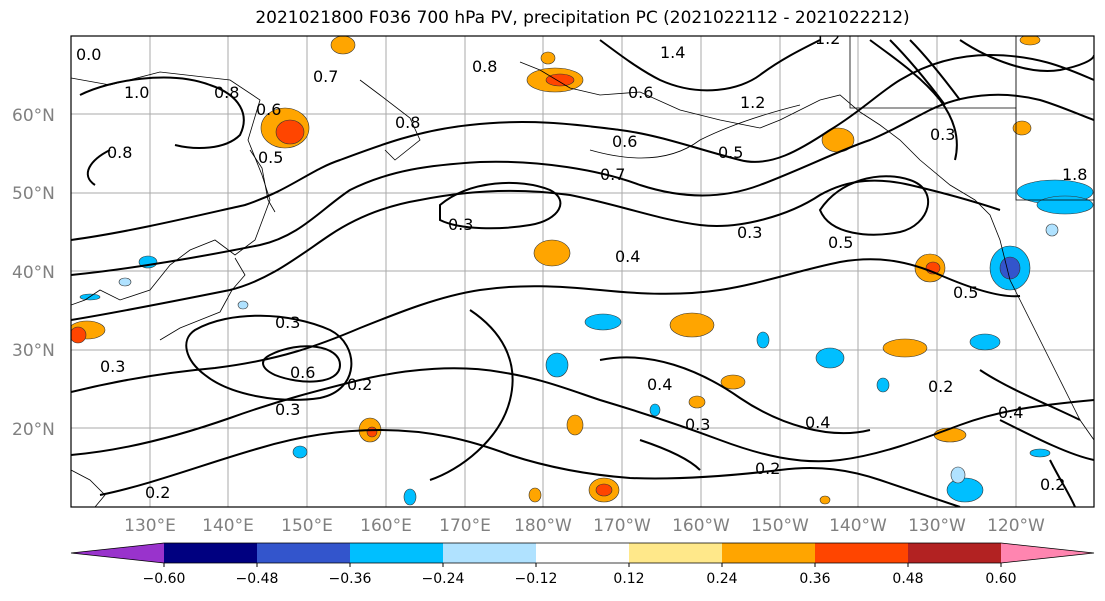  Describe the element at coordinates (721, 579) in the screenshot. I see `colorbar-tick-label: 0.24` at that location.